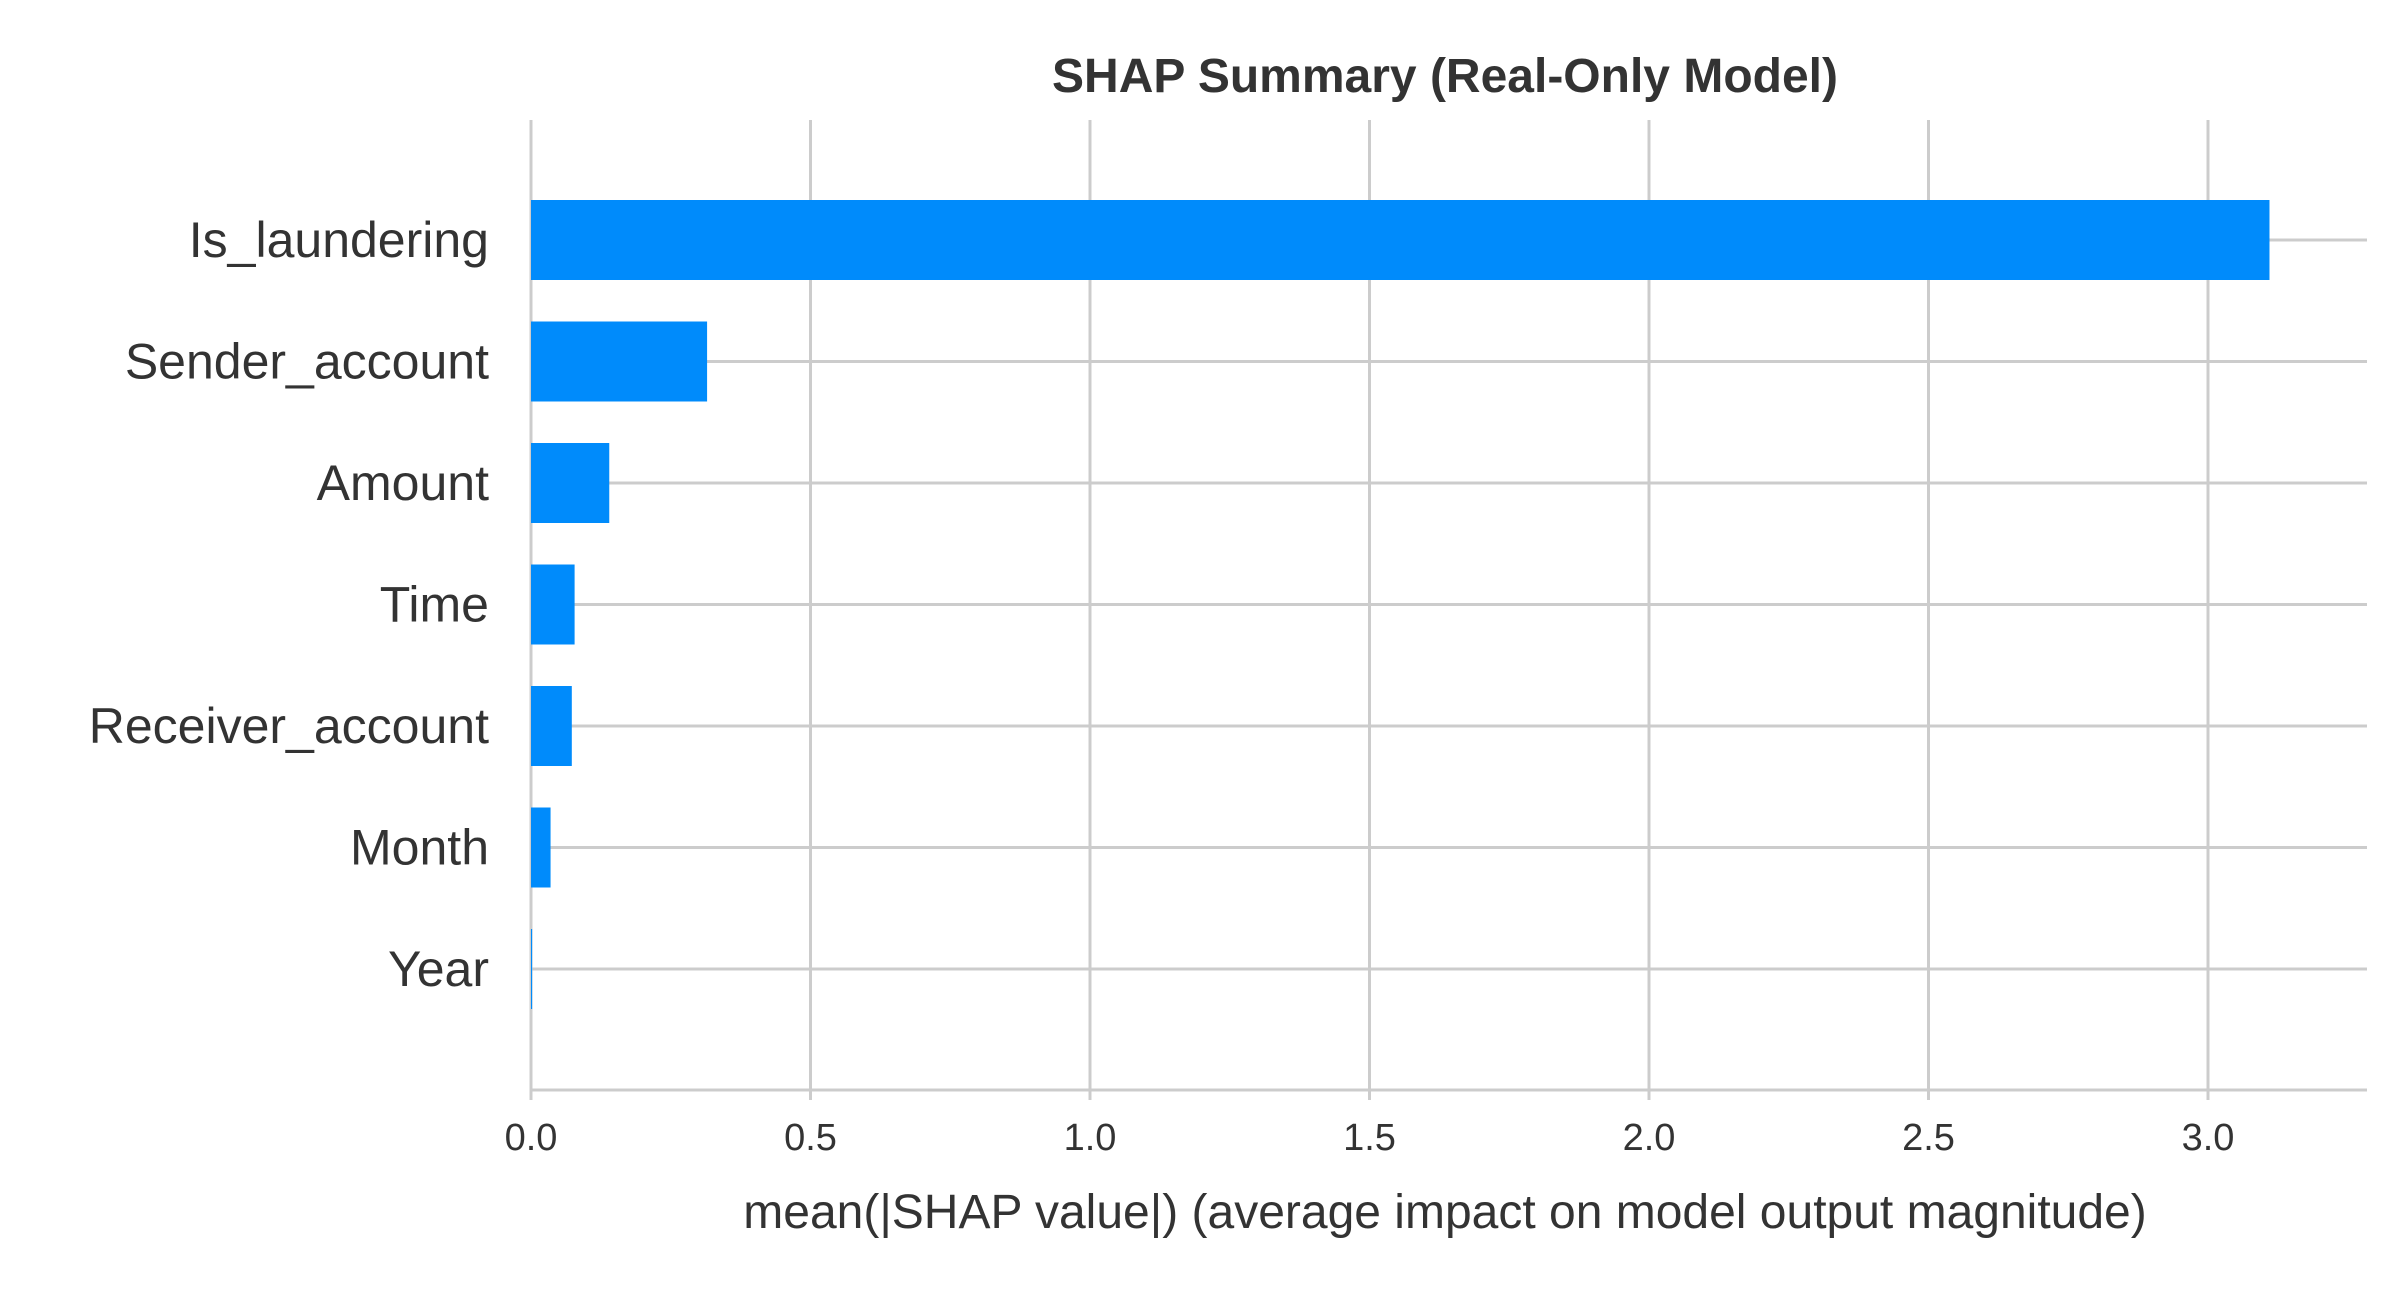 Image resolution: width=2400 pixels, height=1290 pixels. Describe the element at coordinates (419, 848) in the screenshot. I see `category-label: Month` at that location.